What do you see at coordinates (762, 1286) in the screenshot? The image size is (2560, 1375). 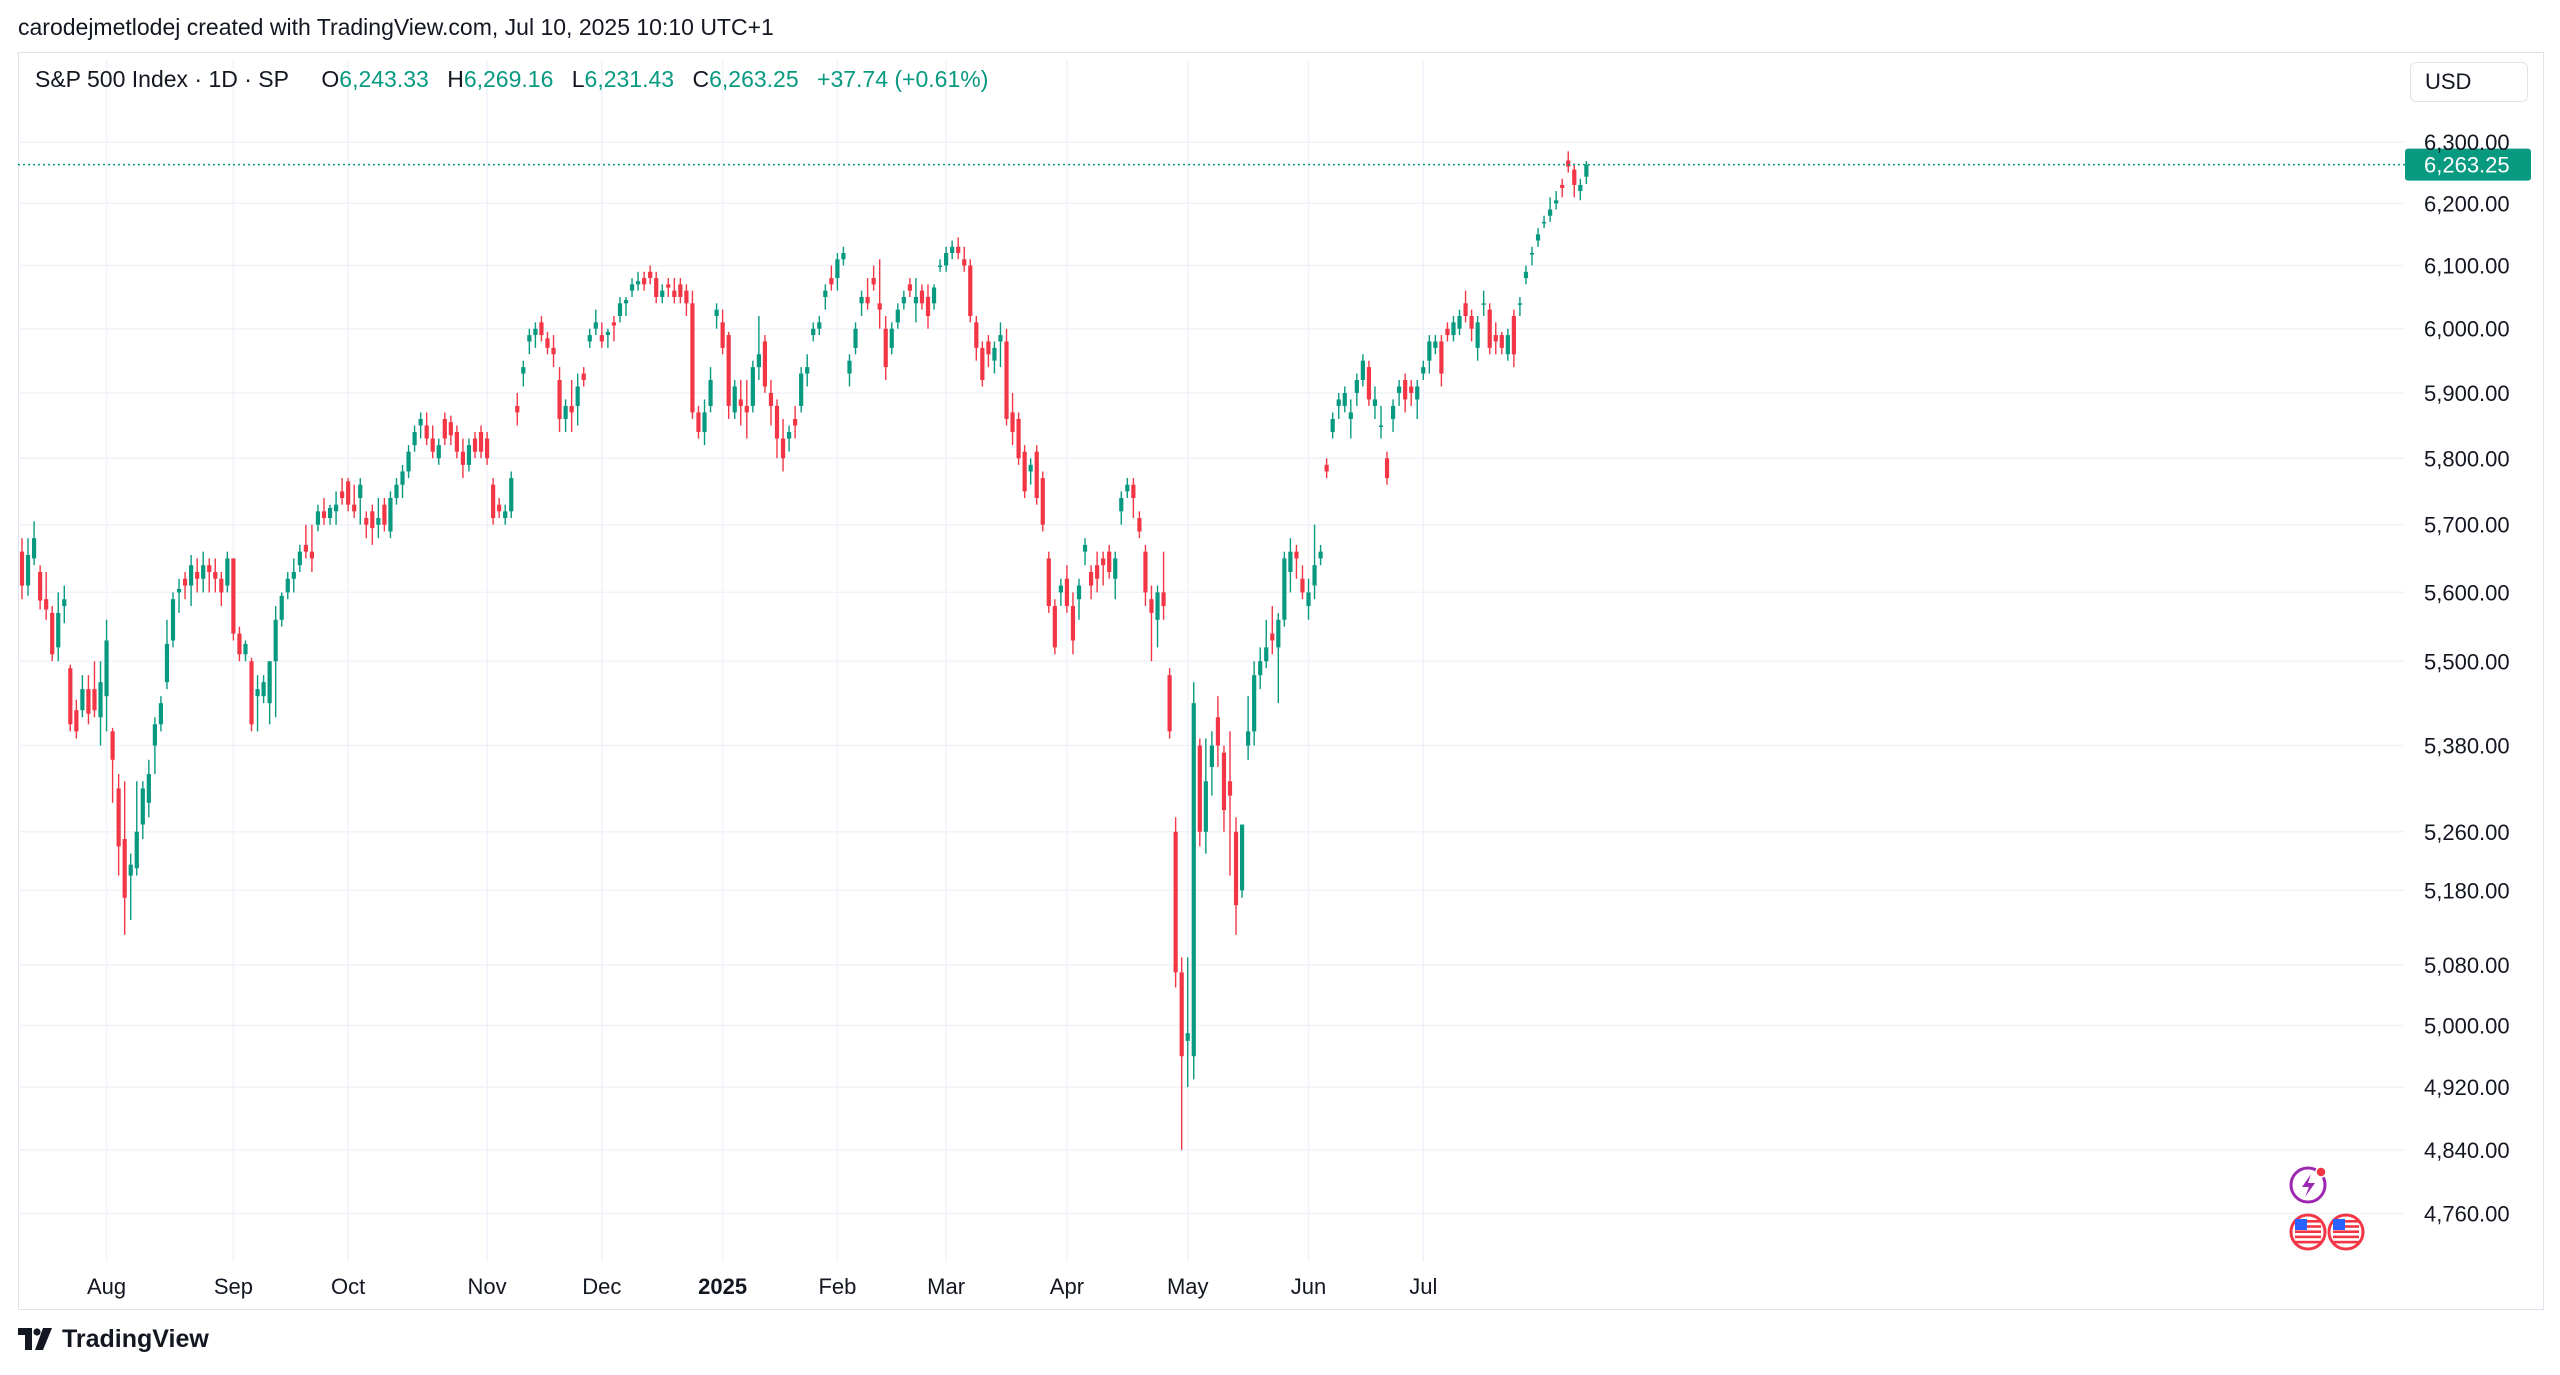 I see `time-axis: Aug Sep Oct Nov Dec 2025 Feb Mar Apr May Jun Jul` at bounding box center [762, 1286].